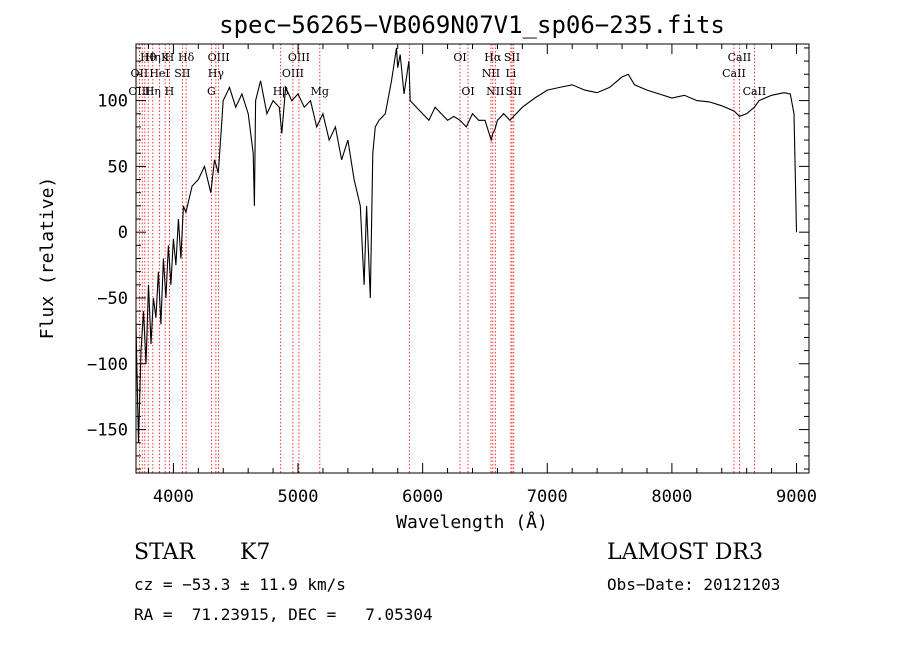 The width and height of the screenshot is (900, 649). I want to click on chart-title: spec−56265−VB069N07V1_sp06−235.fits, so click(472, 25).